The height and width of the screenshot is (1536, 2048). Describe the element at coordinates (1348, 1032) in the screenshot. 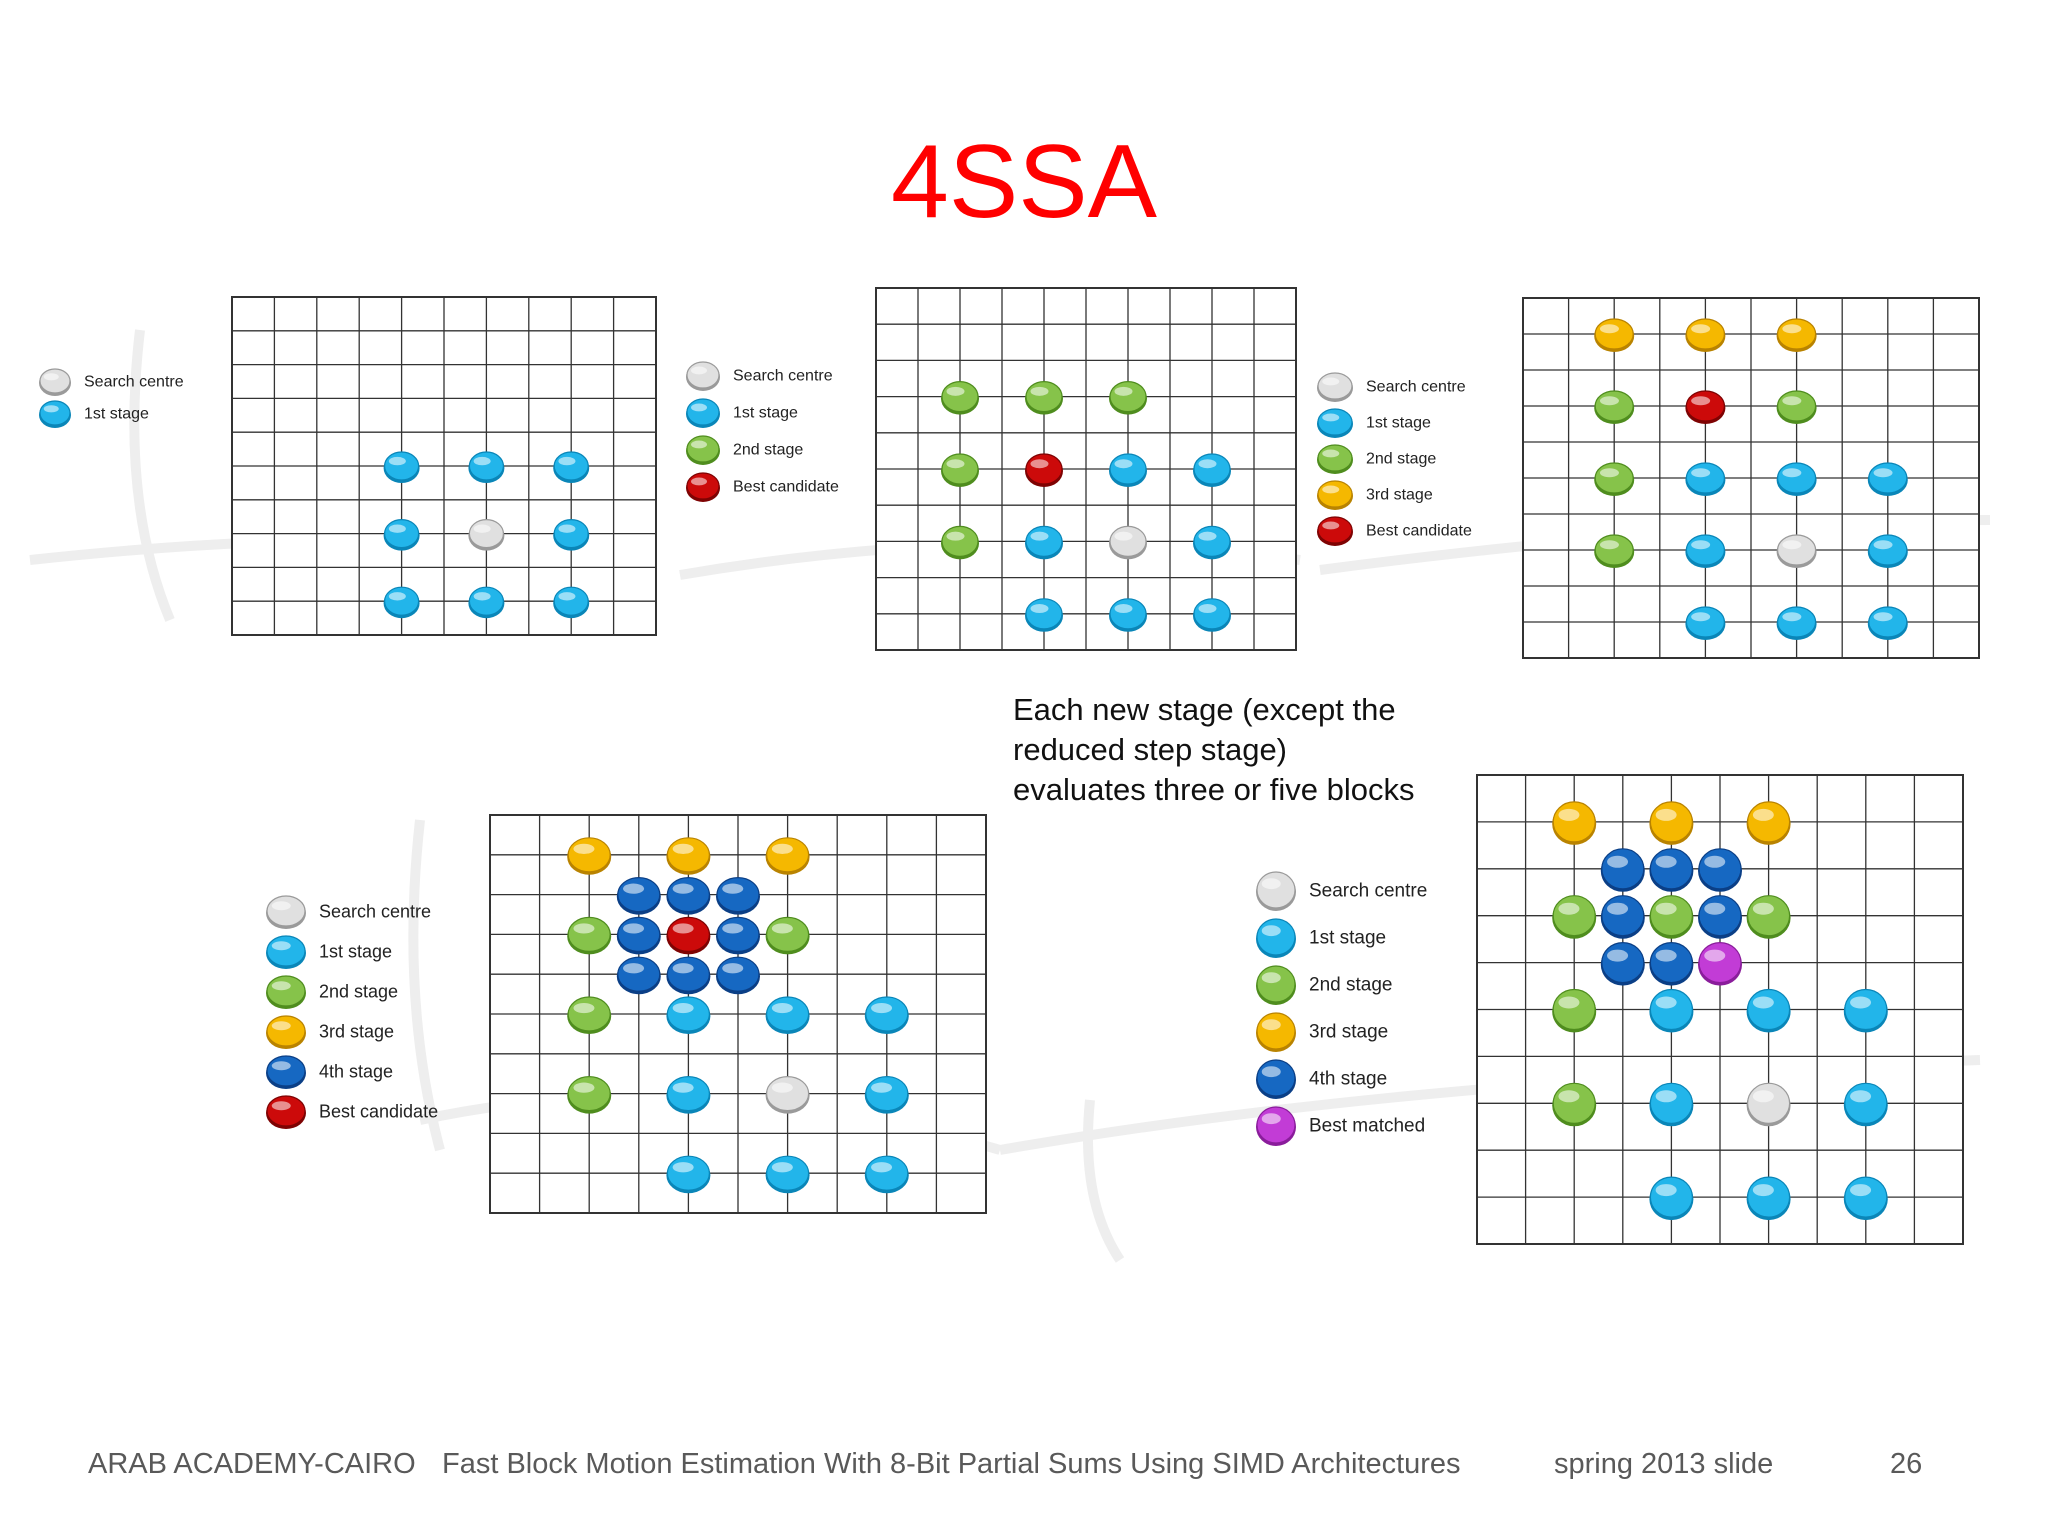

I see `legend-label: 3rd stage` at that location.